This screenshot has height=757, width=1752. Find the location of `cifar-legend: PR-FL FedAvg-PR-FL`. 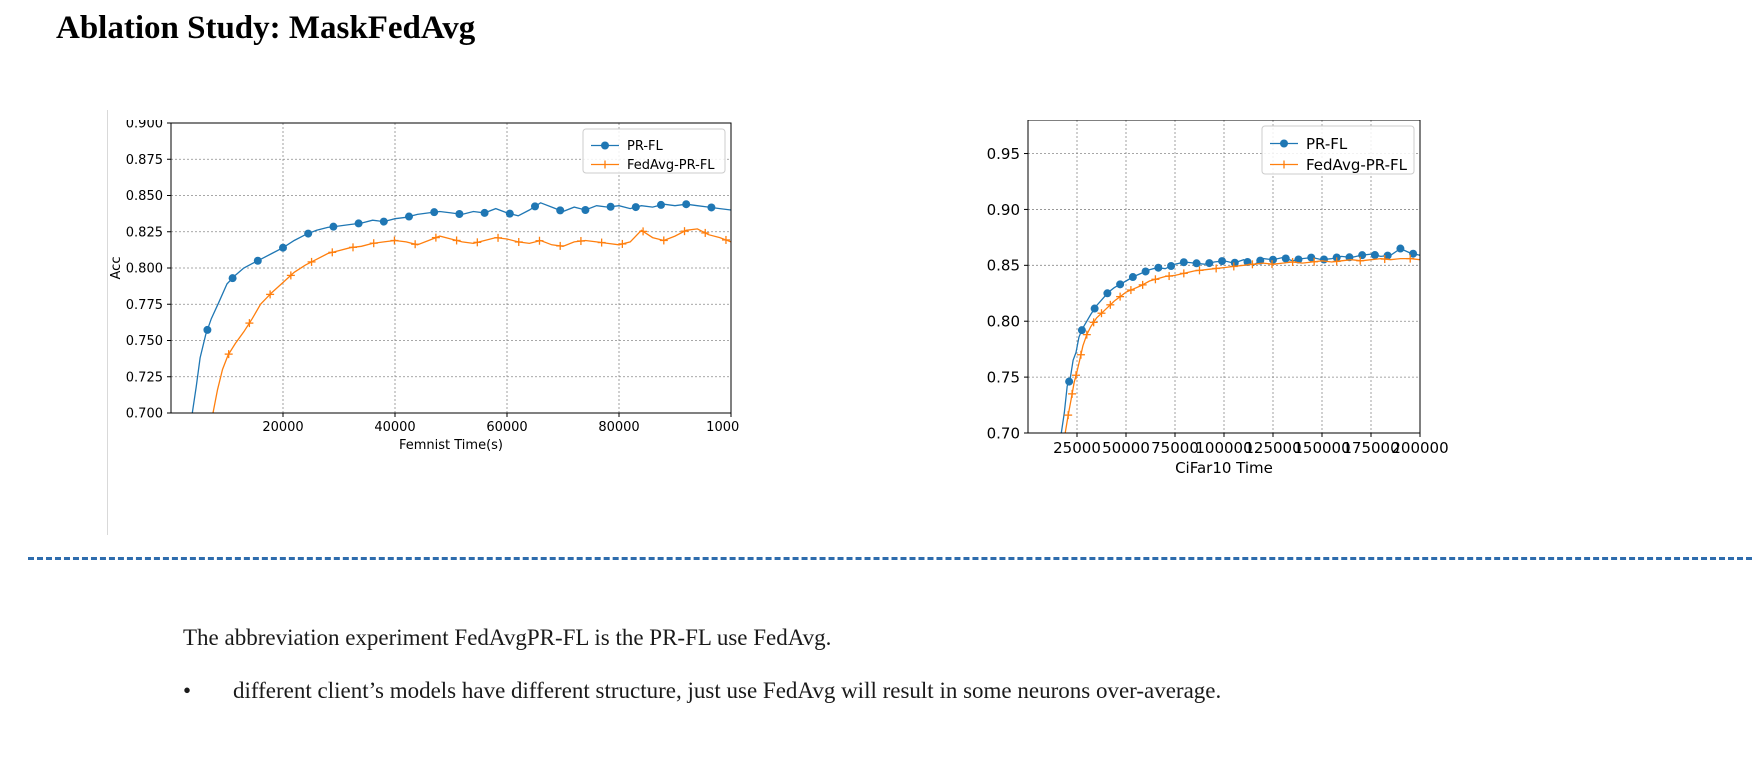

cifar-legend: PR-FL FedAvg-PR-FL is located at coordinates (1338, 150).